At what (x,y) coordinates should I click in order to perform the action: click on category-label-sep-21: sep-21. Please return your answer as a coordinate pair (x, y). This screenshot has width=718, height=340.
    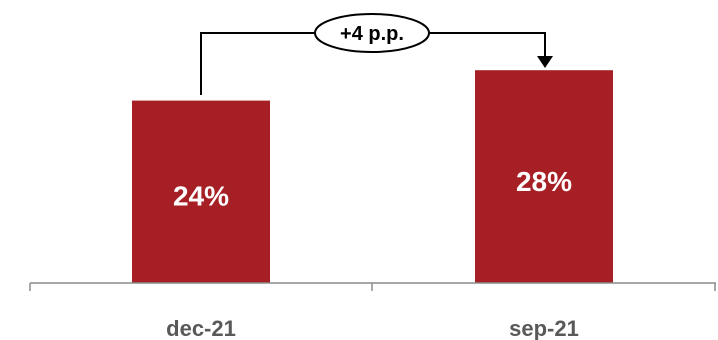
    Looking at the image, I should click on (544, 328).